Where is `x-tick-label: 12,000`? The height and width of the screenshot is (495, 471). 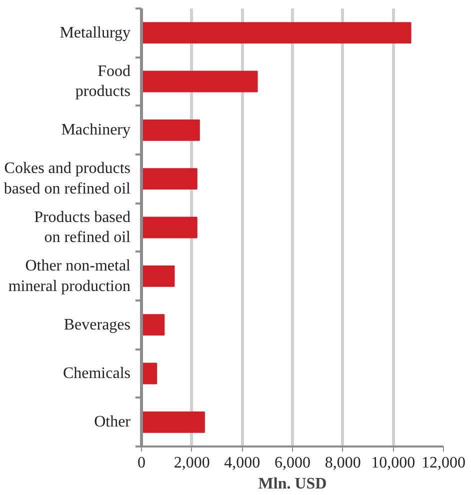
x-tick-label: 12,000 is located at coordinates (444, 463).